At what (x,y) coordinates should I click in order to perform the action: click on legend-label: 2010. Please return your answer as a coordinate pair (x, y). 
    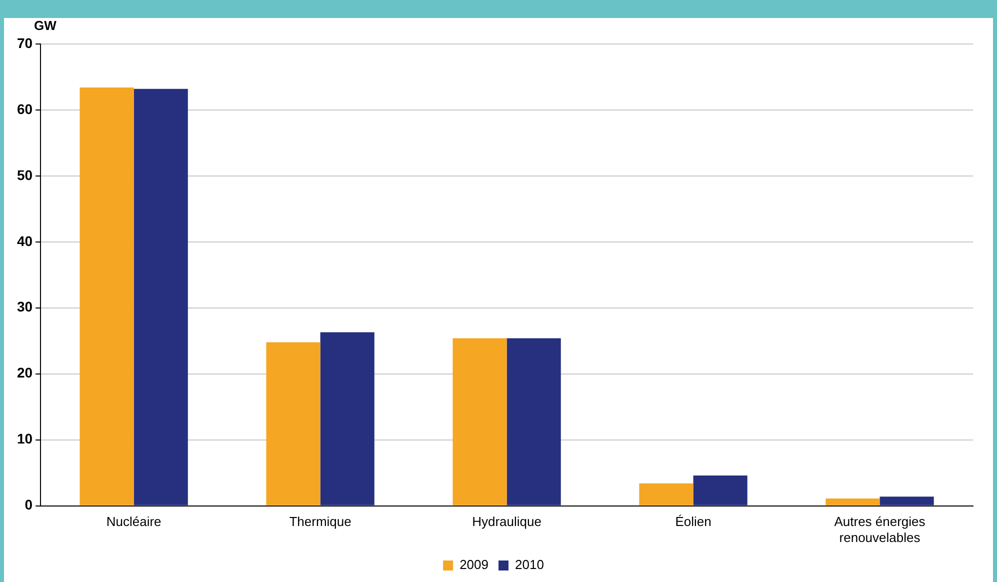
    Looking at the image, I should click on (529, 564).